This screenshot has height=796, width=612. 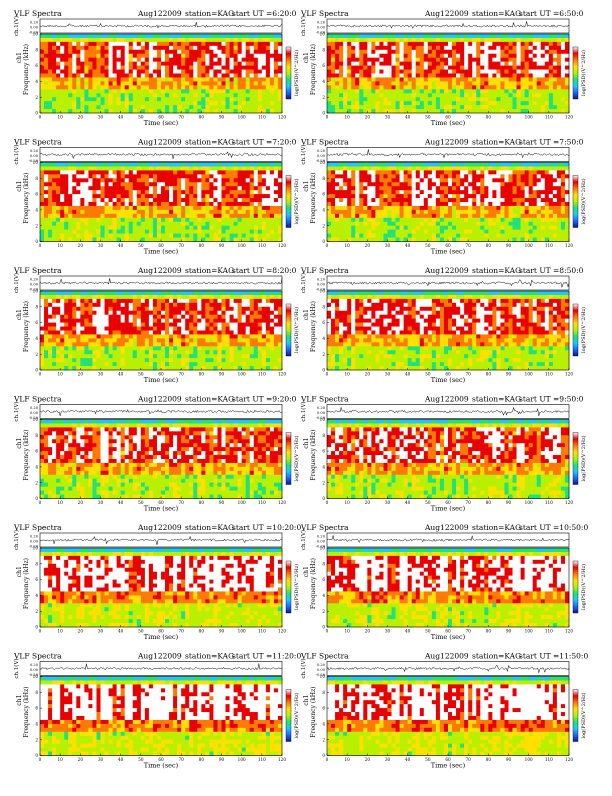 What do you see at coordinates (288, 716) in the screenshot?
I see `colorbar` at bounding box center [288, 716].